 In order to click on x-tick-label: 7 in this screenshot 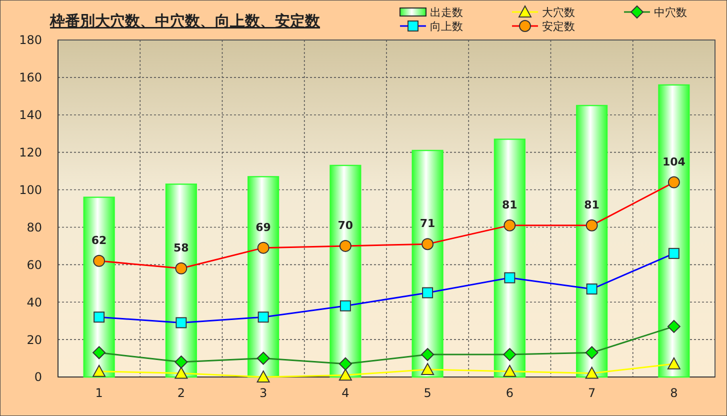, I will do `click(592, 393)`.